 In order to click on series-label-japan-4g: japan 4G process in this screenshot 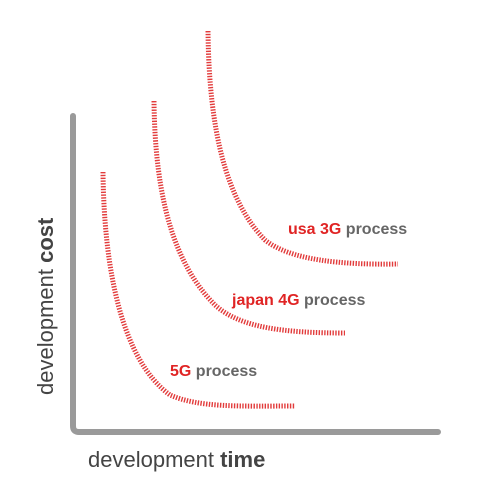, I will do `click(298, 300)`.